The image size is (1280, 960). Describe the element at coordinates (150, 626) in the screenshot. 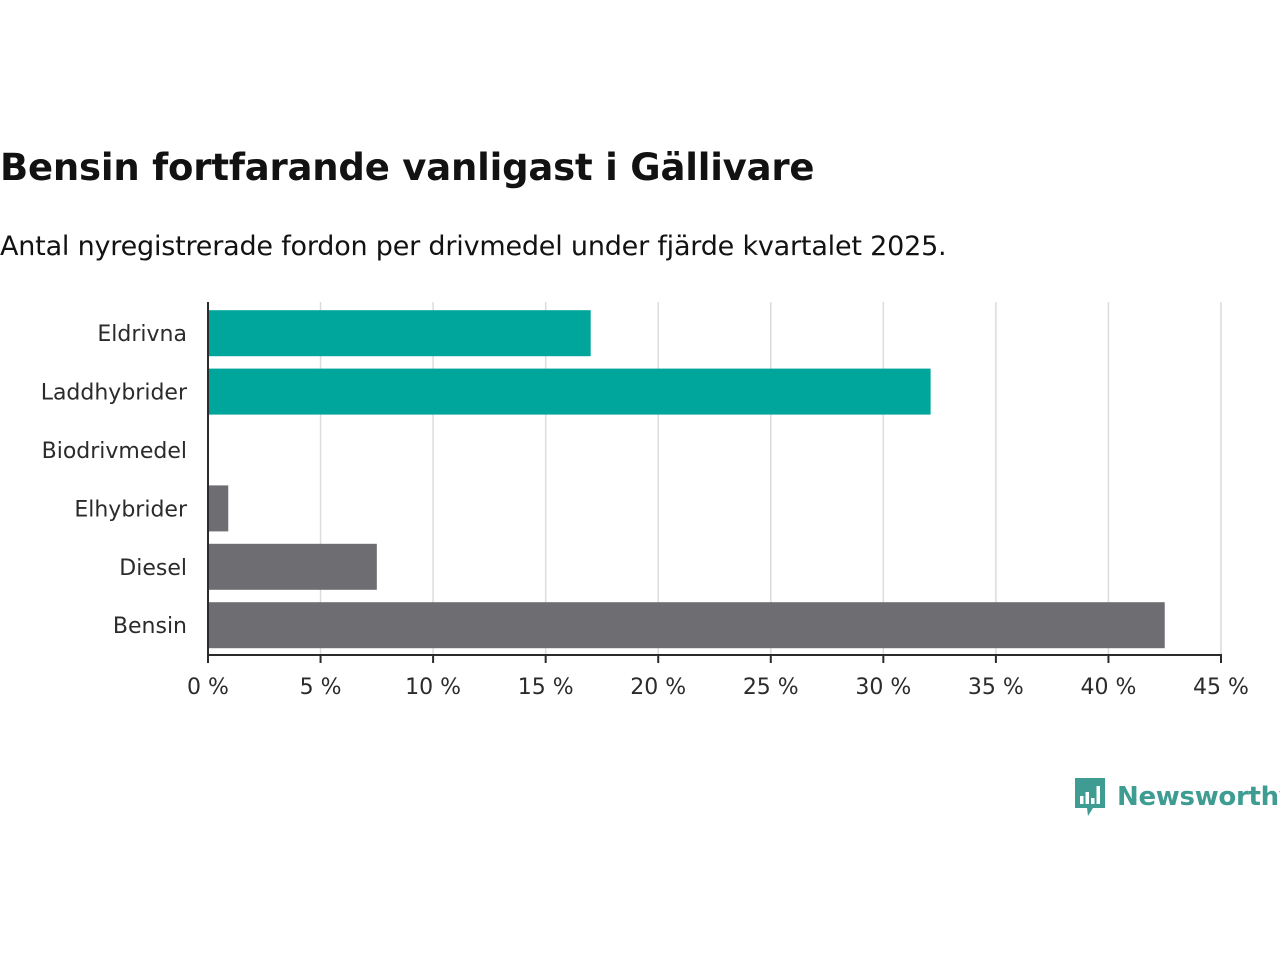

I see `category-label: Bensin` at that location.